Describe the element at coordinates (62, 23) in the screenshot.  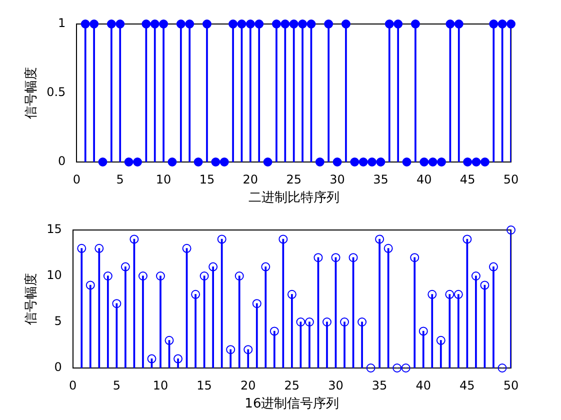
I see `y-tick-label: 1` at that location.